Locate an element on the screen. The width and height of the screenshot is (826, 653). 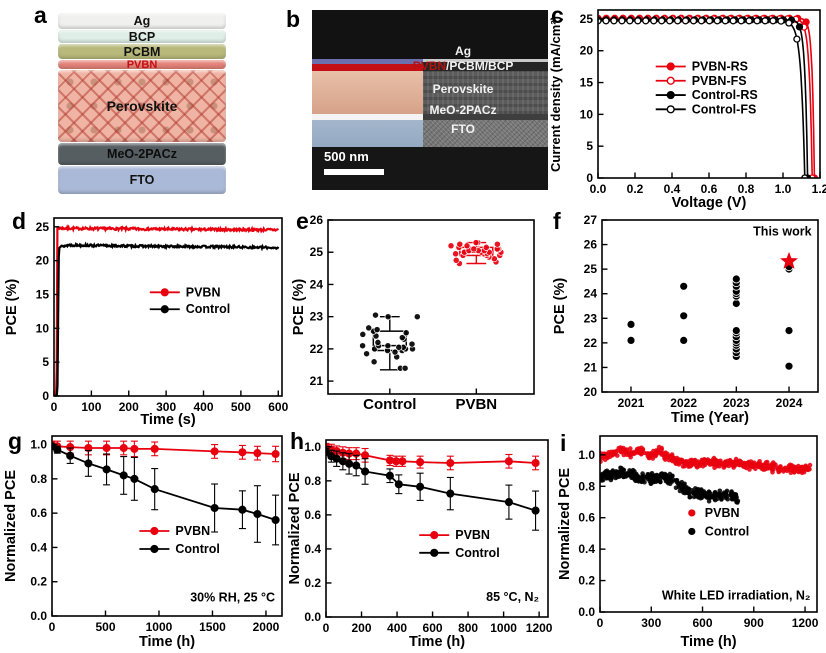
svg-text: Current density (mA/cm²) is located at coordinates (555, 94).